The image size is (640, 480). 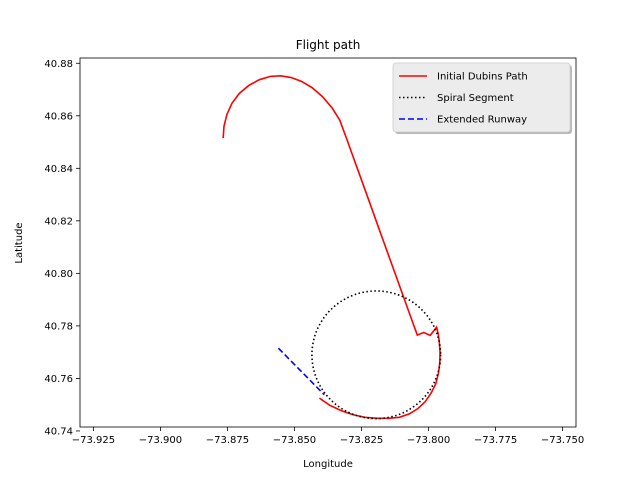 I want to click on x-axis-label: Longitude, so click(x=328, y=464).